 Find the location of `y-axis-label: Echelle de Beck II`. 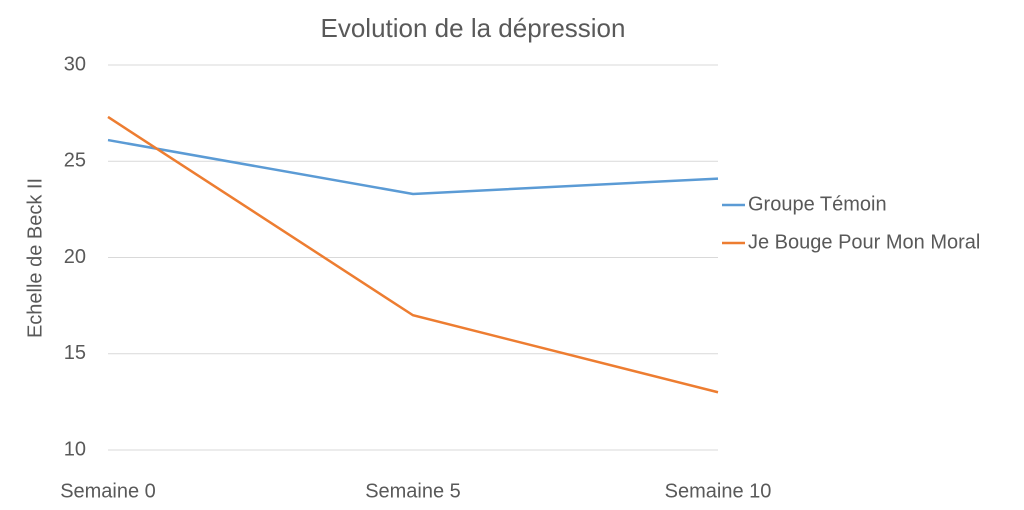

y-axis-label: Echelle de Beck II is located at coordinates (35, 258).